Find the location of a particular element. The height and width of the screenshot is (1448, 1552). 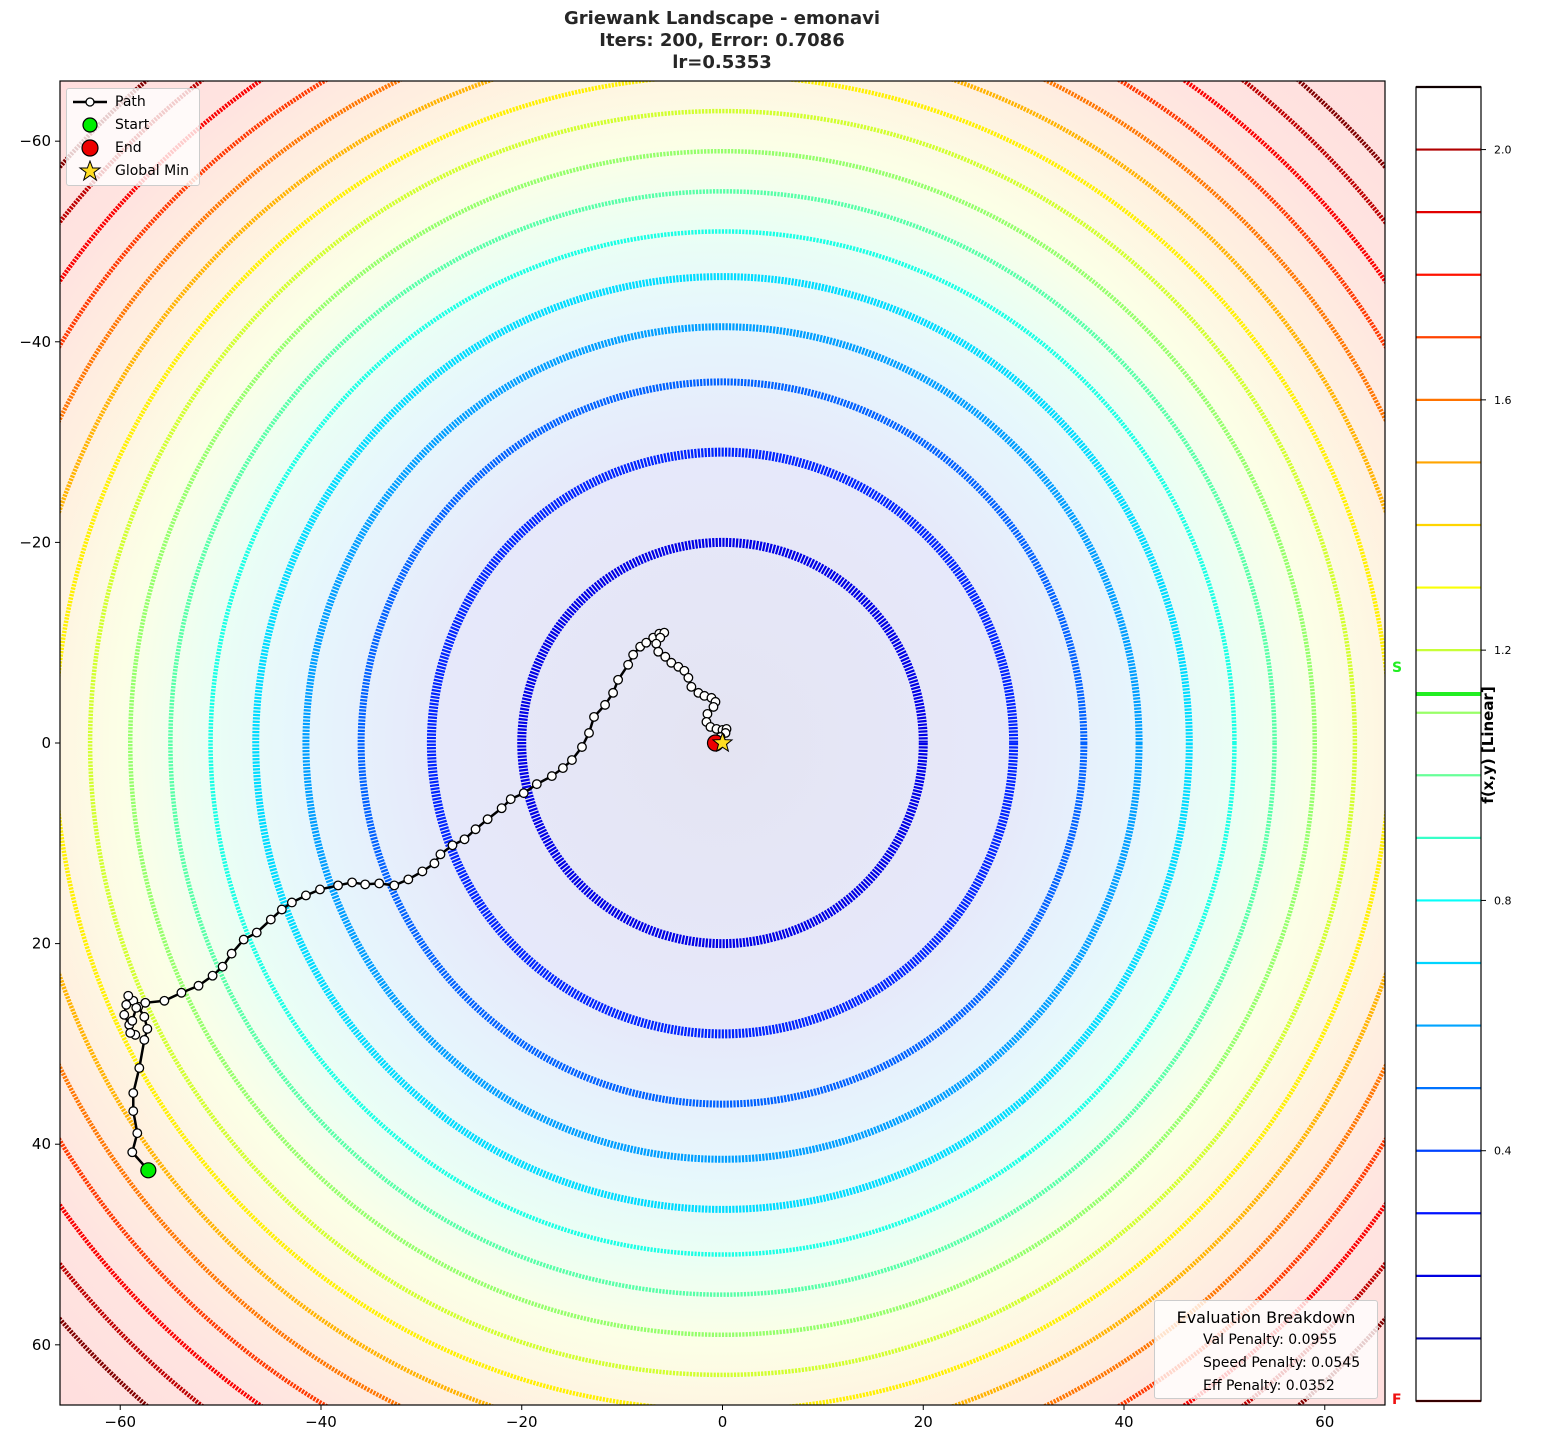

title-line-1: Griewank Landscape - emonavi is located at coordinates (722, 18).